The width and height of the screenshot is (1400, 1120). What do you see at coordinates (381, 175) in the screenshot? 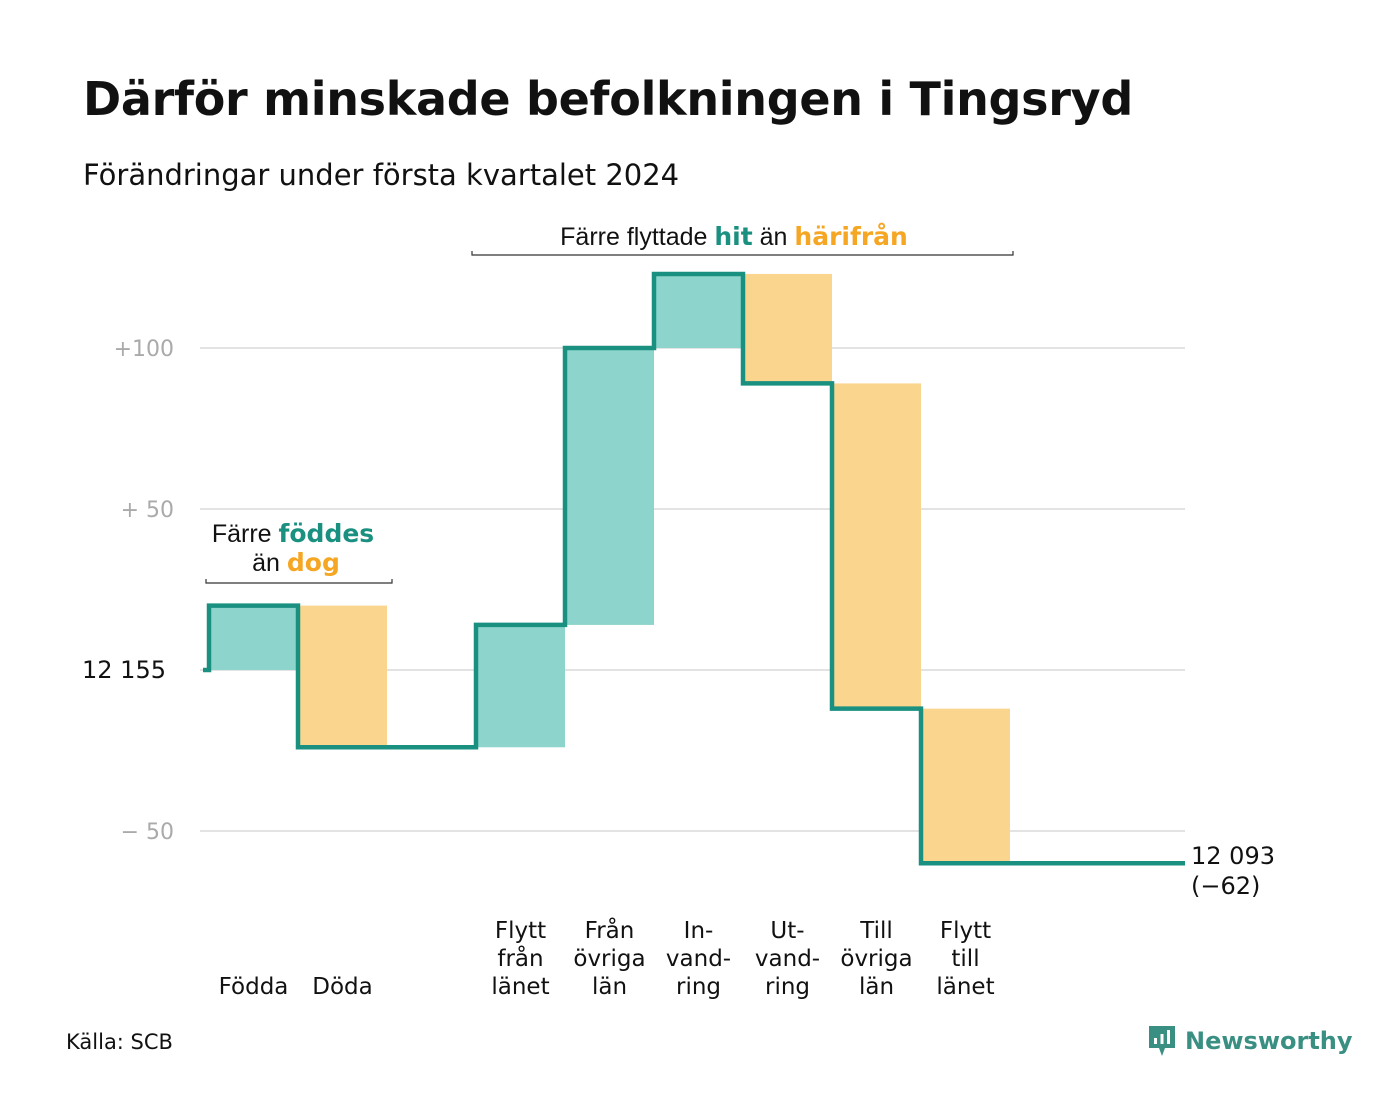
I see `chart-subtitle: Förändringar under första kvartalet 2024` at bounding box center [381, 175].